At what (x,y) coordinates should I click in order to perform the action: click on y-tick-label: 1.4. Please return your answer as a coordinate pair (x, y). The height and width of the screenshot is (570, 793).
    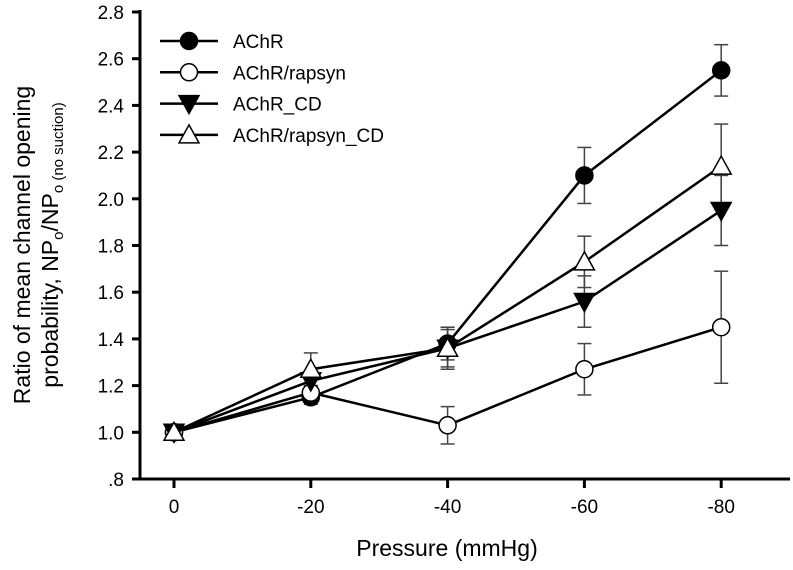
    Looking at the image, I should click on (111, 340).